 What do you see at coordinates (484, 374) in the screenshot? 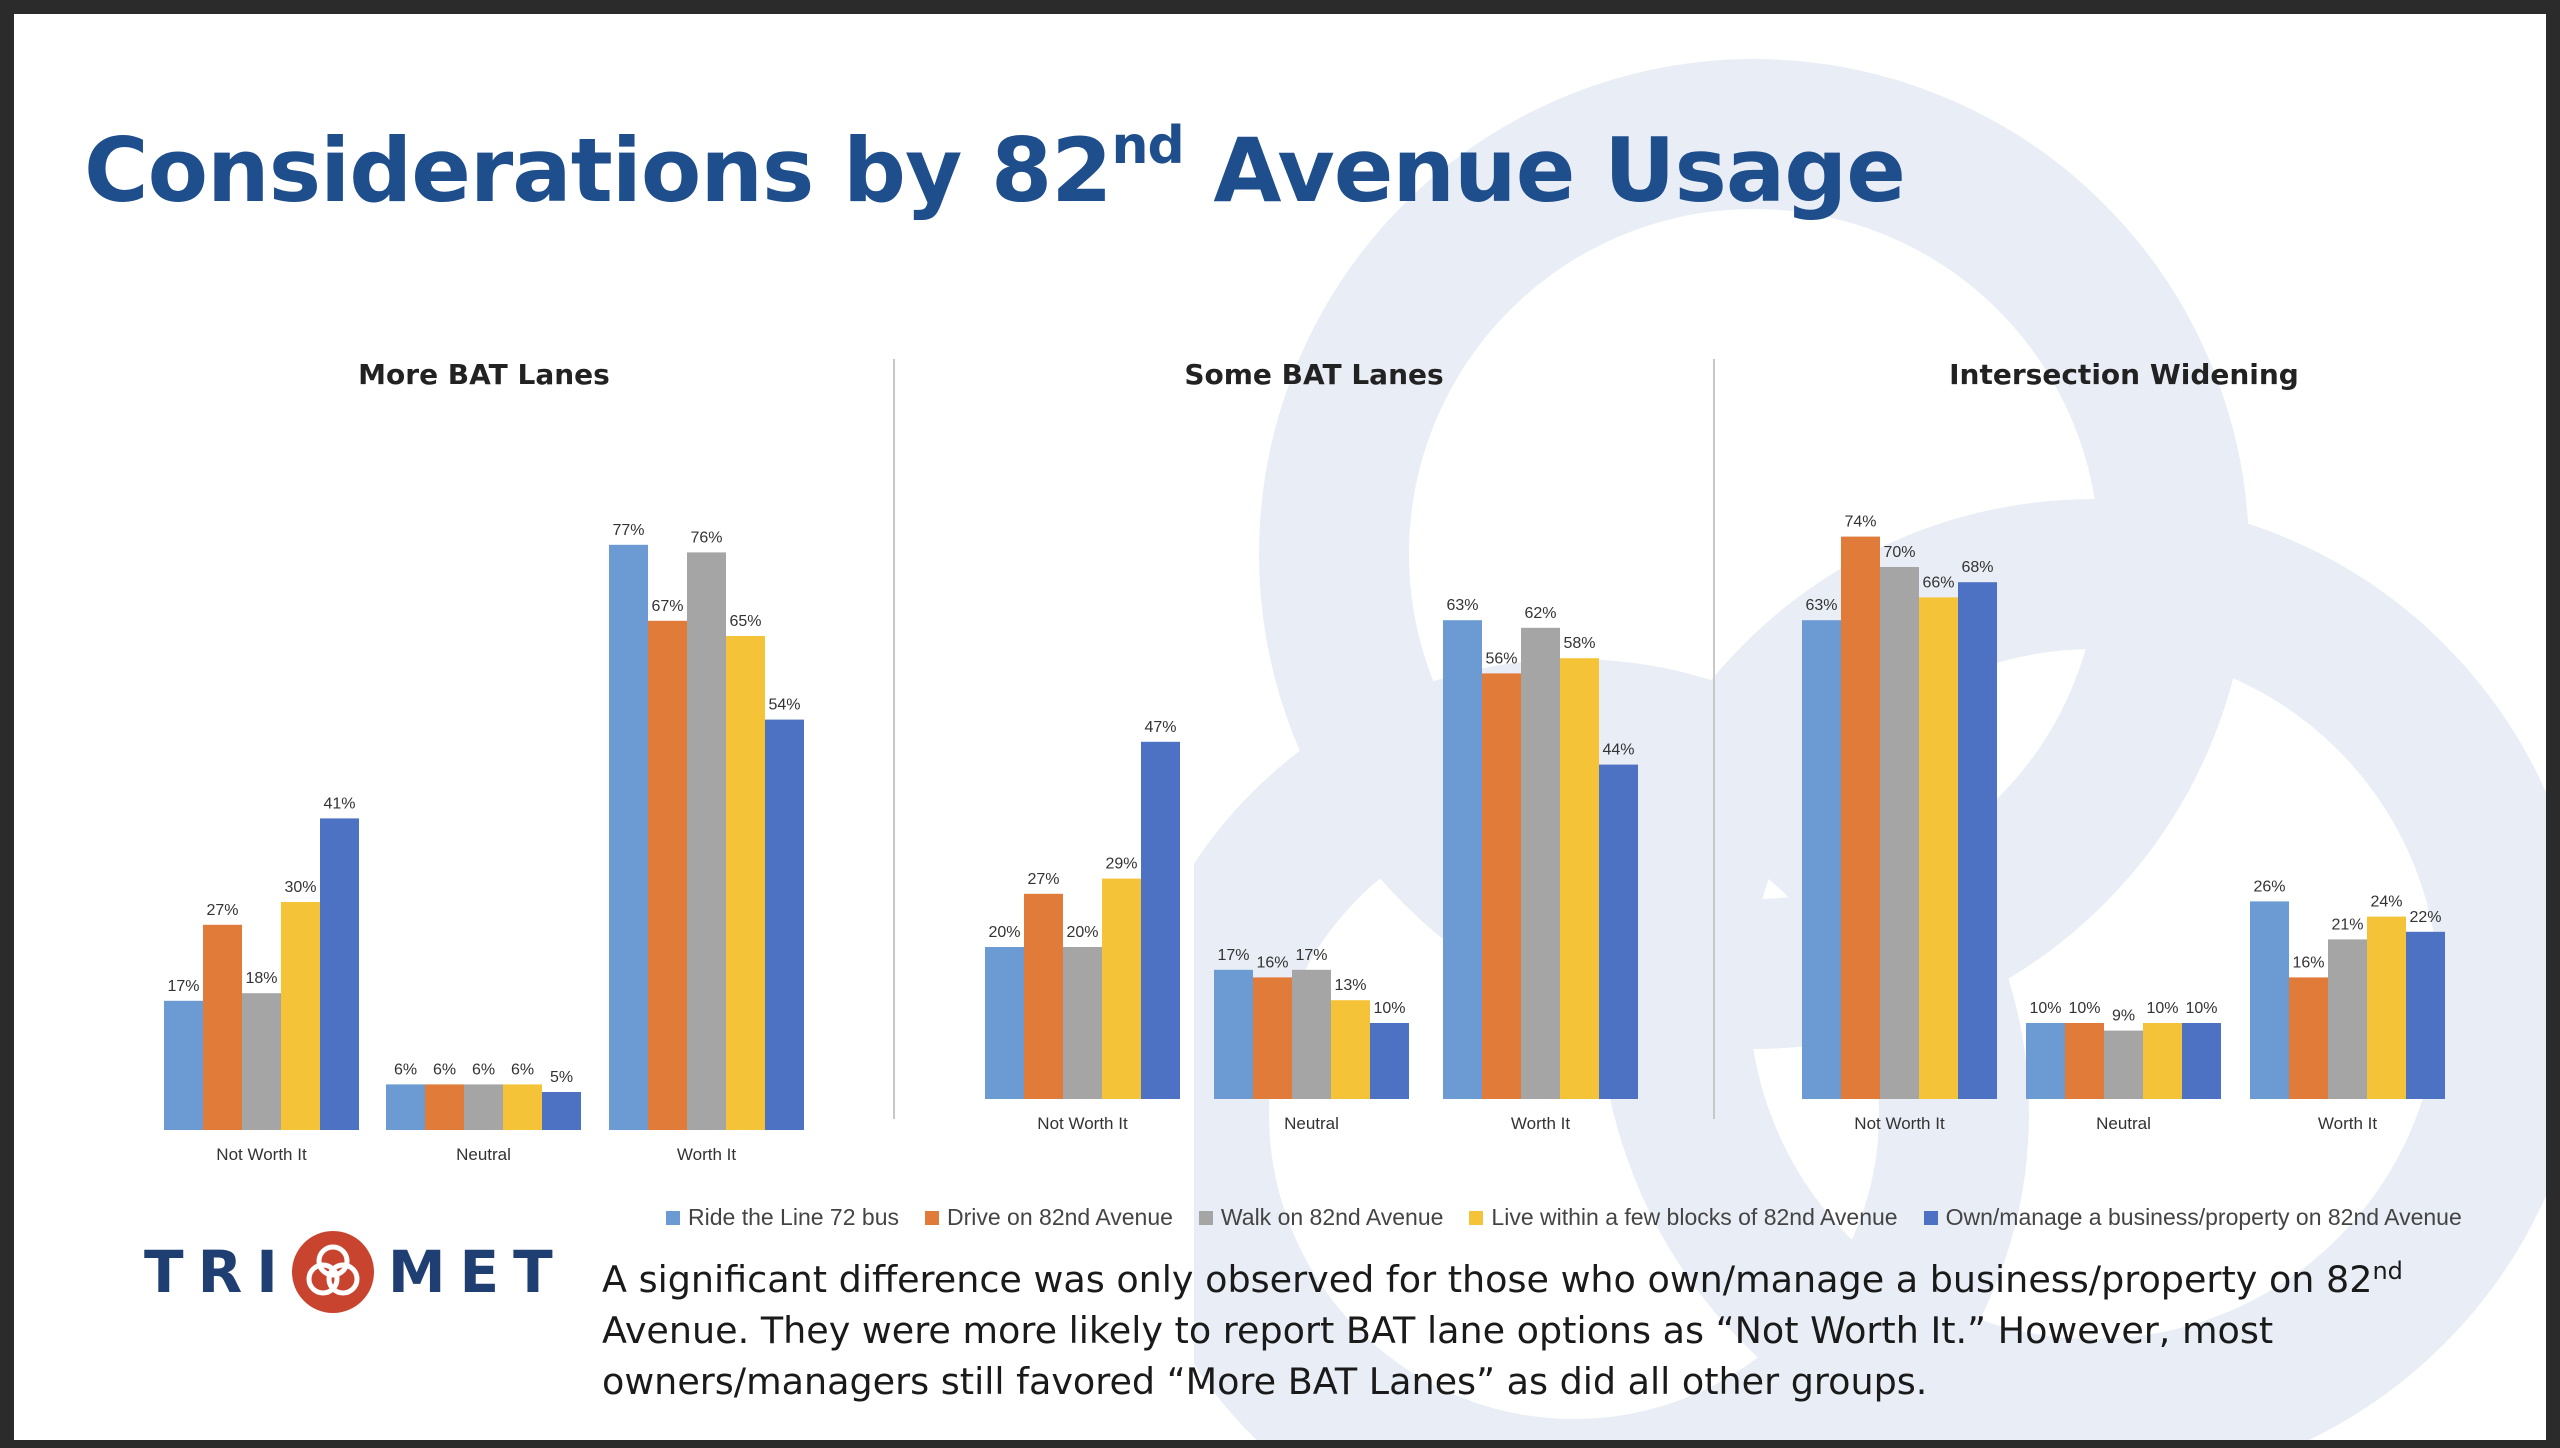
I see `chart-title: More BAT Lanes` at bounding box center [484, 374].